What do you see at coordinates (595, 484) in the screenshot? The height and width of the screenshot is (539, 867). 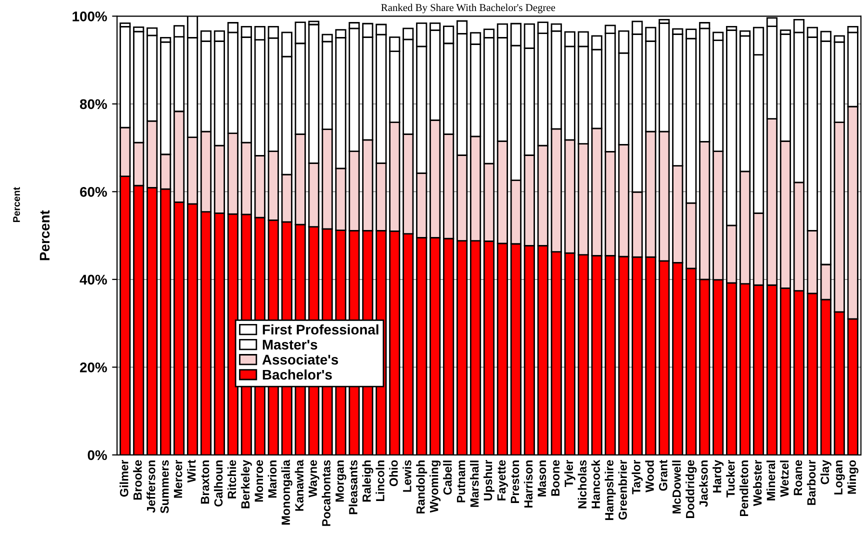 I see `x-tick-label: Hancock` at bounding box center [595, 484].